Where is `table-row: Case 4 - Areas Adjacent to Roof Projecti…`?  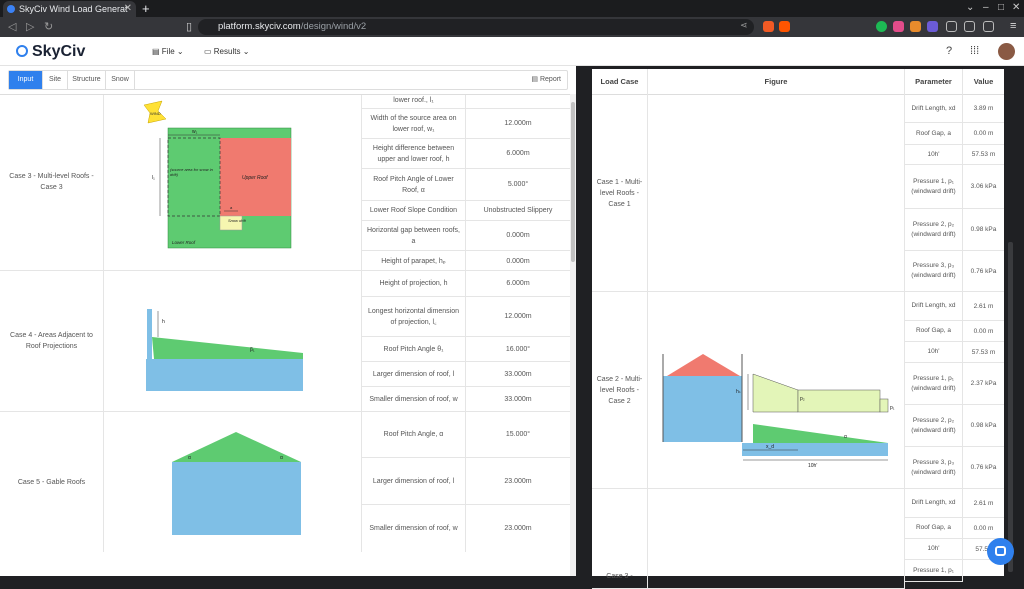
table-row: Case 4 - Areas Adjacent to Roof Projecti… is located at coordinates (285, 341).